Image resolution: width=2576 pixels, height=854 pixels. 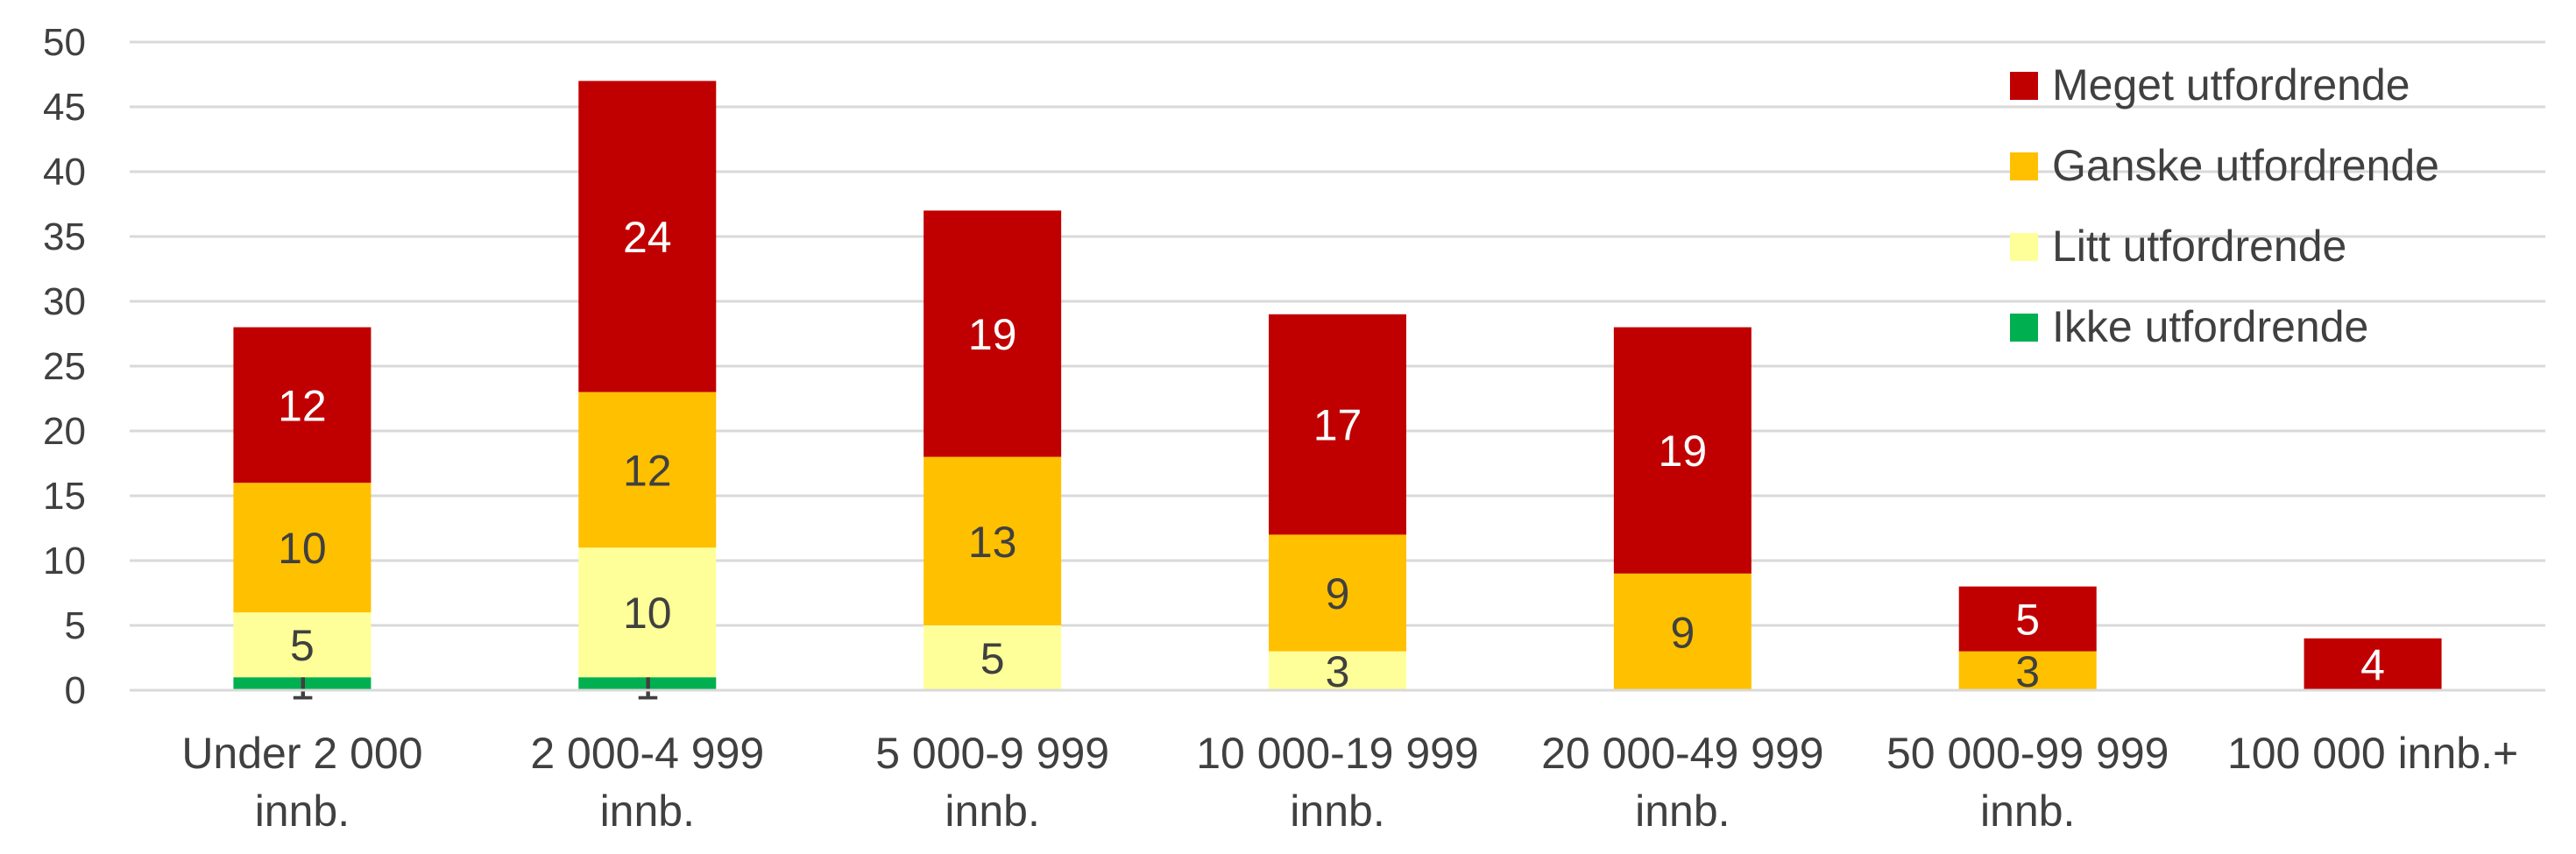 What do you see at coordinates (64, 42) in the screenshot?
I see `y-tick-label: 50` at bounding box center [64, 42].